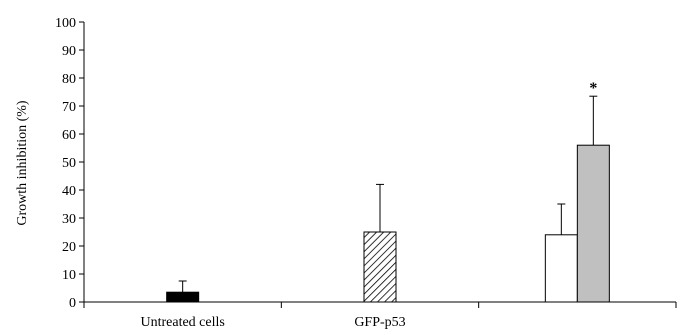  What do you see at coordinates (182, 322) in the screenshot?
I see `x-category-label: Untreated cells` at bounding box center [182, 322].